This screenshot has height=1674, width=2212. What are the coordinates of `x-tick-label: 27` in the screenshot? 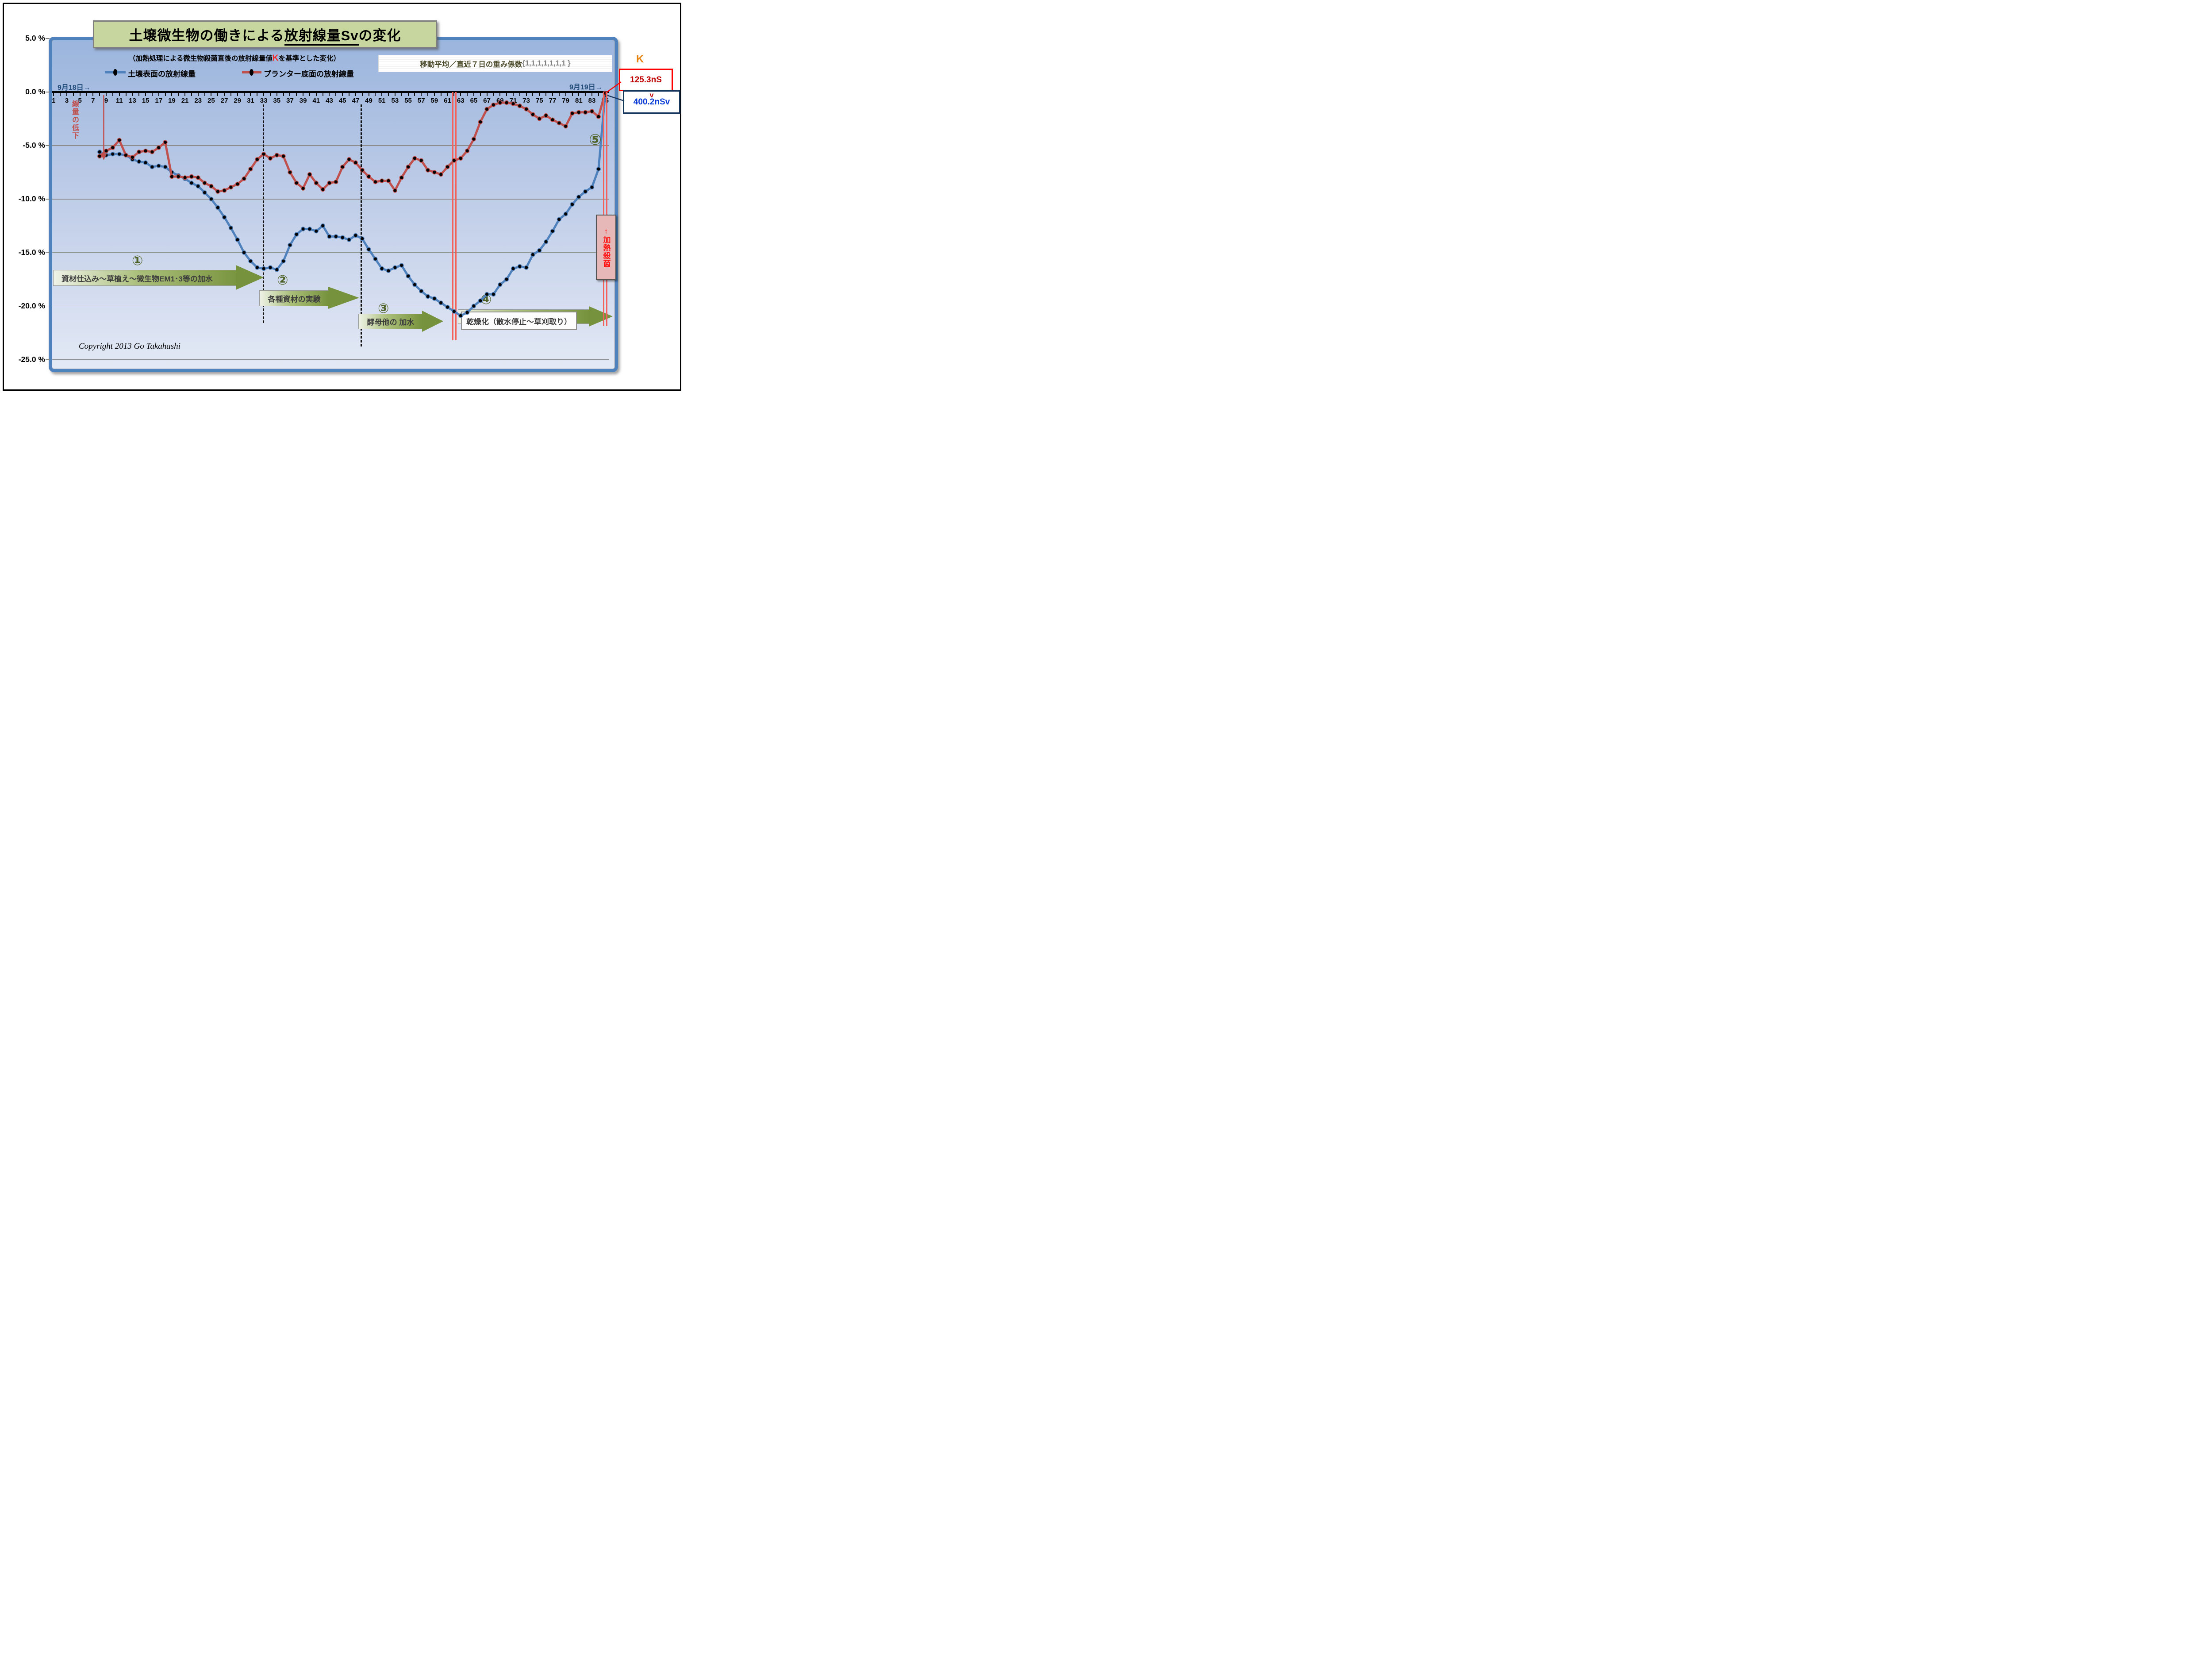 It's located at (224, 100).